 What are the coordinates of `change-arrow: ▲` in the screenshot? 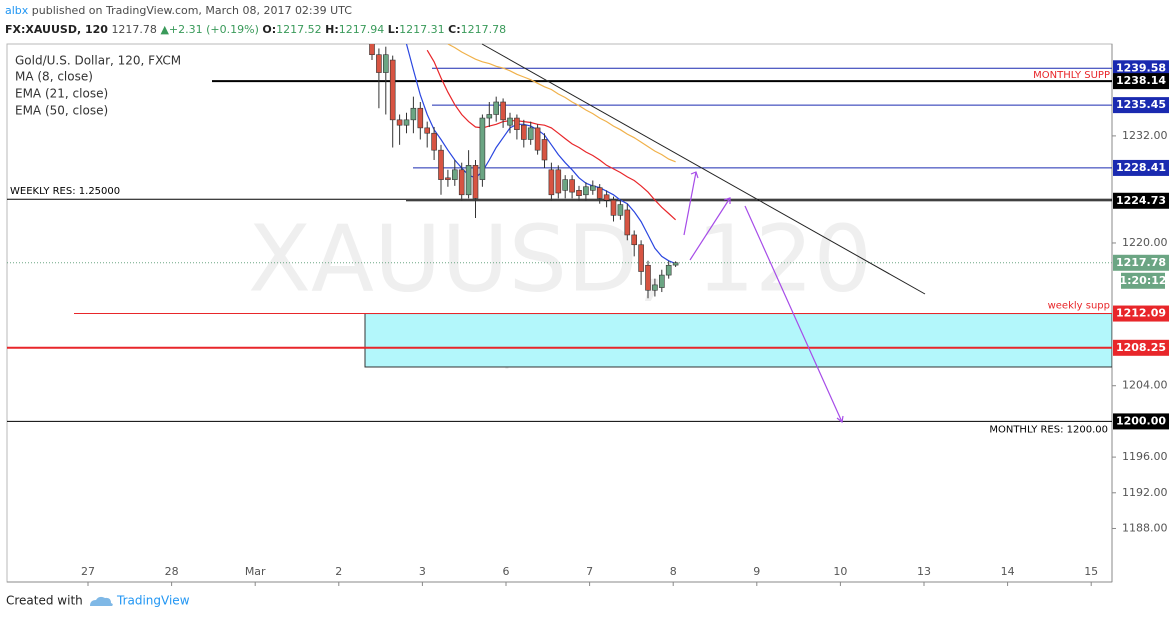 It's located at (164, 29).